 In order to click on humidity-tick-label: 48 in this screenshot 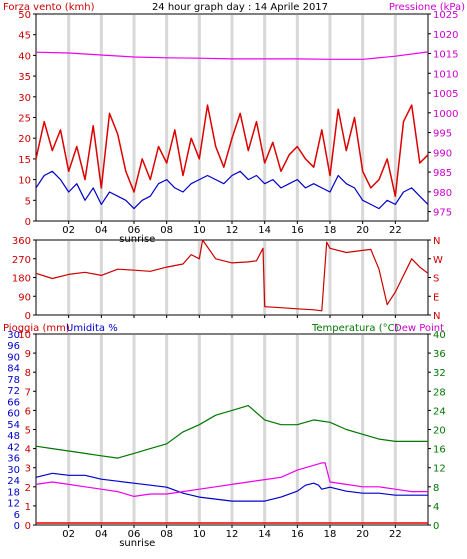, I will do `click(13, 436)`.